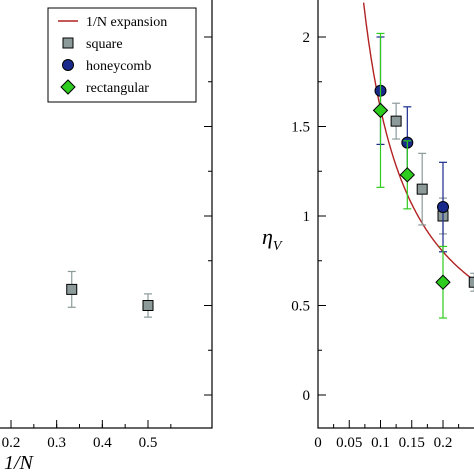 This screenshot has height=474, width=474. Describe the element at coordinates (300, 128) in the screenshot. I see `right-y-tick-label: 1.5` at that location.